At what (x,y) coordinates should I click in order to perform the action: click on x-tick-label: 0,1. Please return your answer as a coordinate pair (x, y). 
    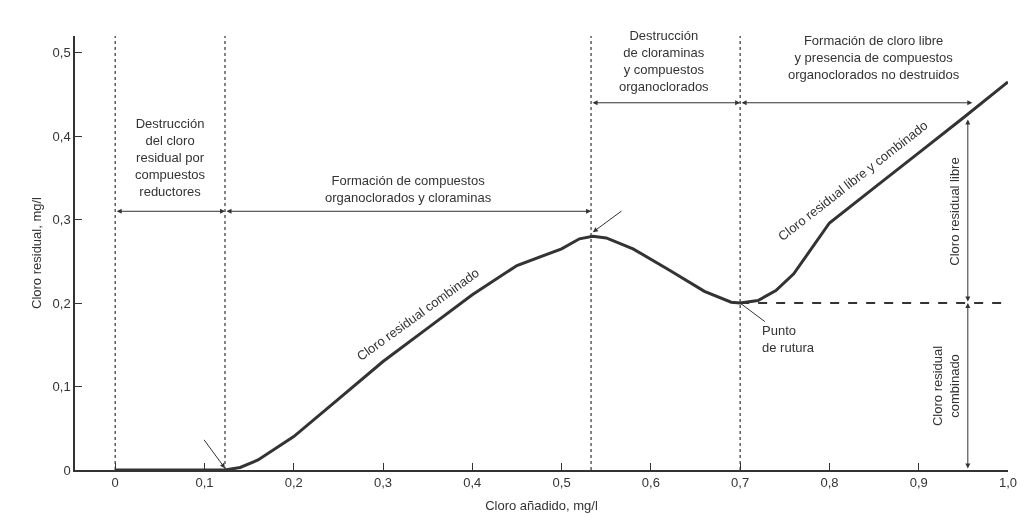
    Looking at the image, I should click on (204, 483).